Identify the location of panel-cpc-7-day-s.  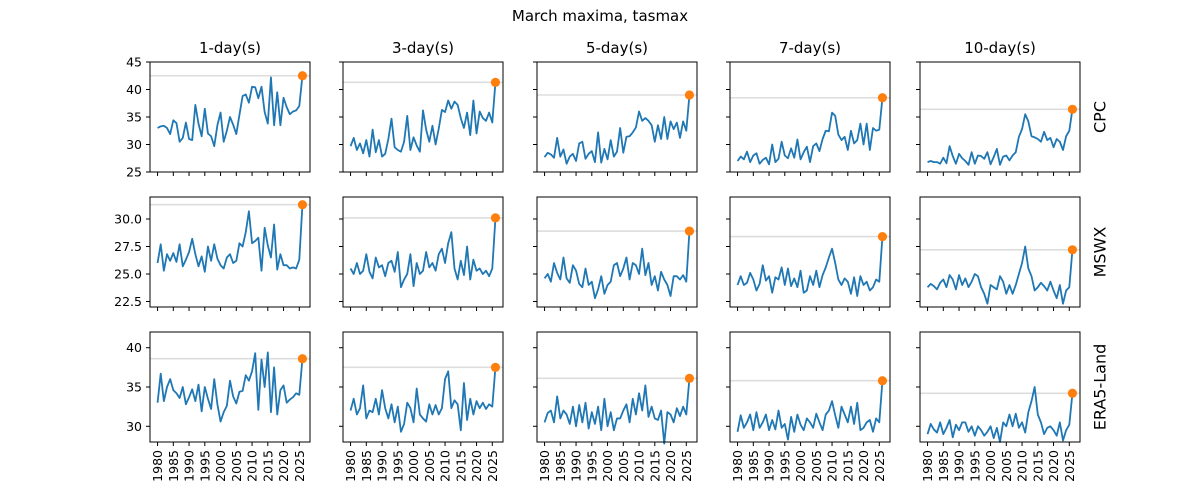
(808, 118).